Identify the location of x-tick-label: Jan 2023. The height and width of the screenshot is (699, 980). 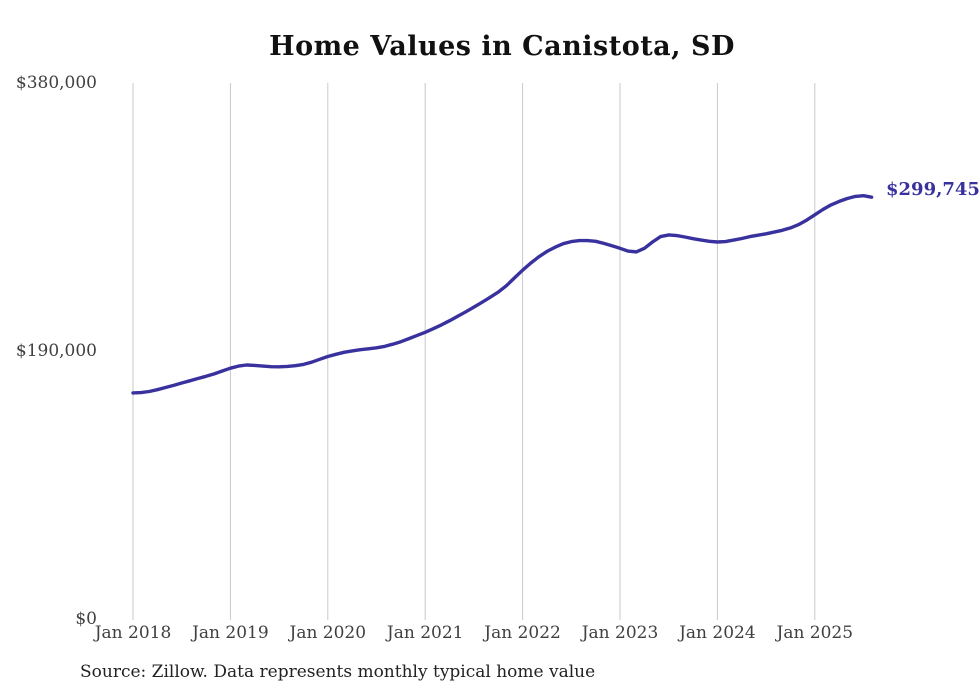
(620, 633).